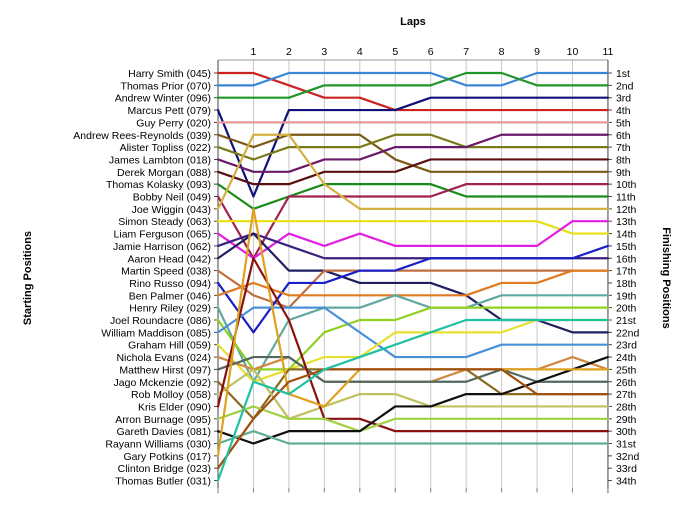 This screenshot has width=700, height=515. I want to click on finishing-position-label: 24th, so click(626, 358).